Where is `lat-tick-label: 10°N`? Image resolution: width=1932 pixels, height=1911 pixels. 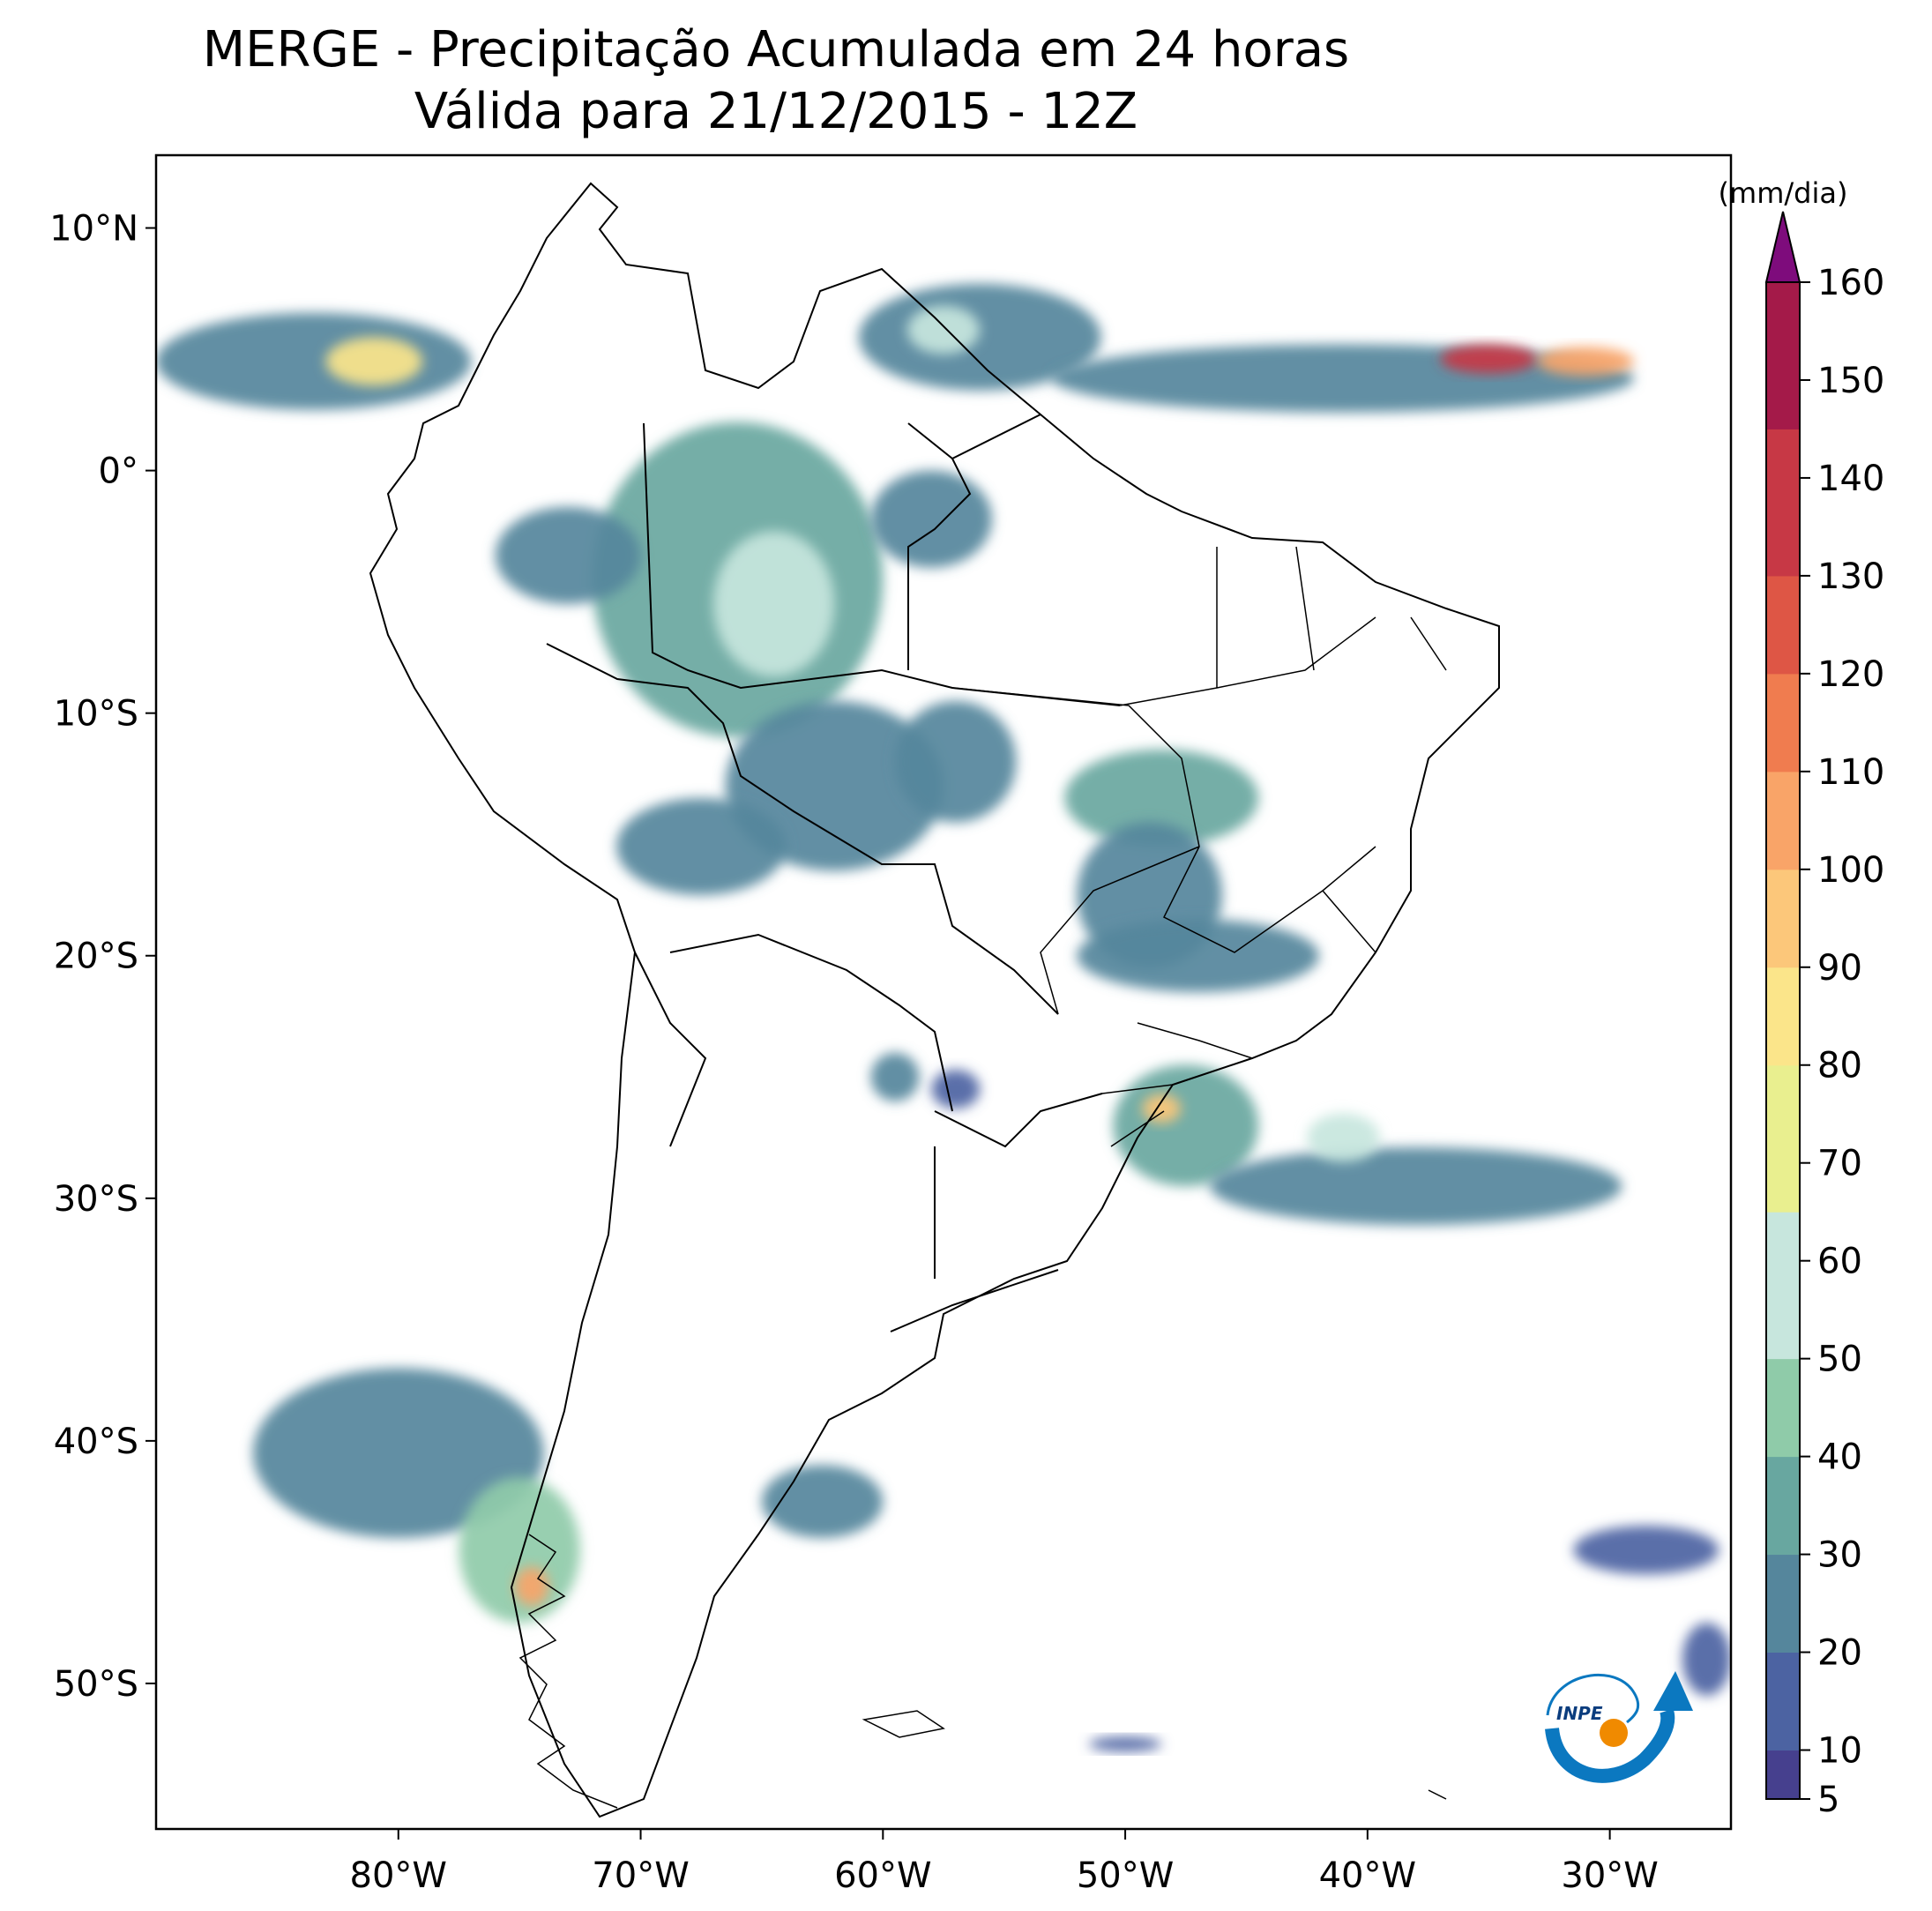
lat-tick-label: 10°N is located at coordinates (93, 229).